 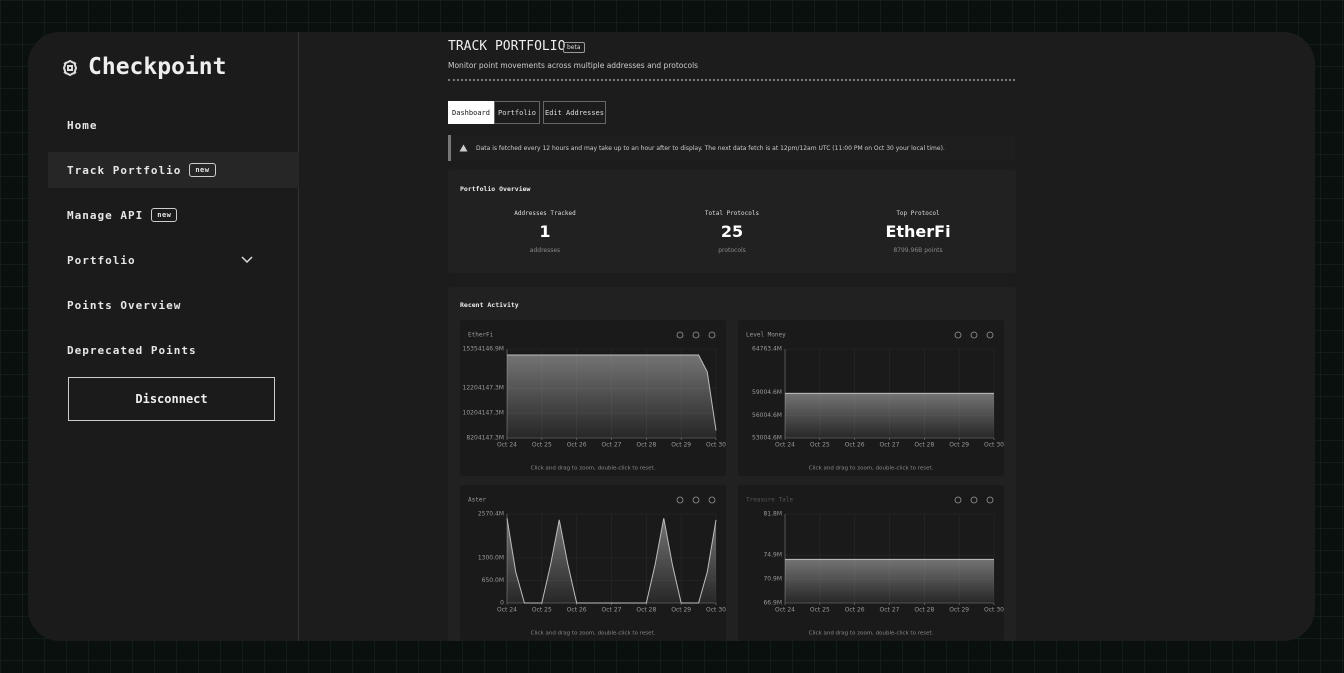 I want to click on y-tick-label: 81.8M, so click(x=772, y=514).